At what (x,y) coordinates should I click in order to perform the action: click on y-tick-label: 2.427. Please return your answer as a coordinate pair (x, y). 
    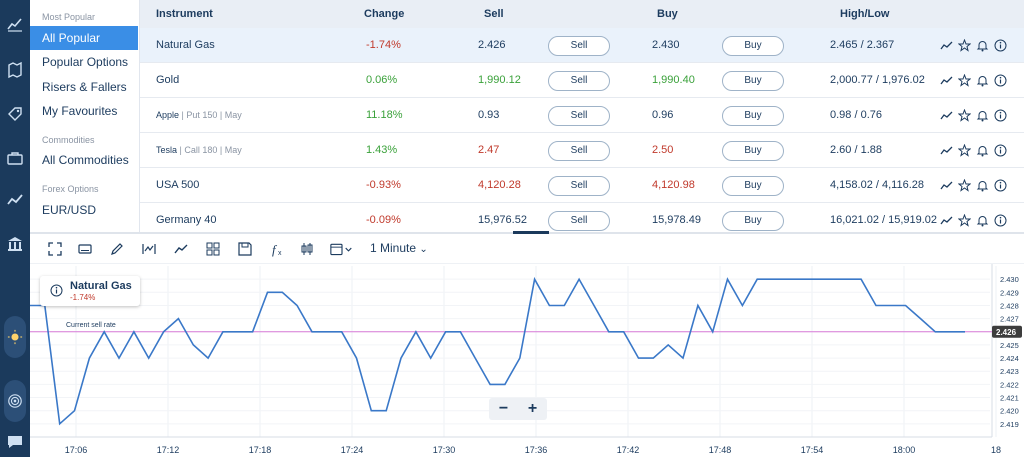
    Looking at the image, I should click on (1009, 319).